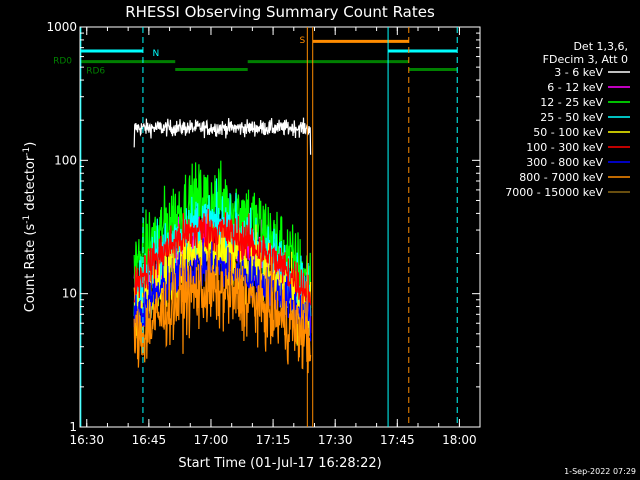 The image size is (640, 480). Describe the element at coordinates (27, 219) in the screenshot. I see `y-label-exponent-1: -1` at that location.